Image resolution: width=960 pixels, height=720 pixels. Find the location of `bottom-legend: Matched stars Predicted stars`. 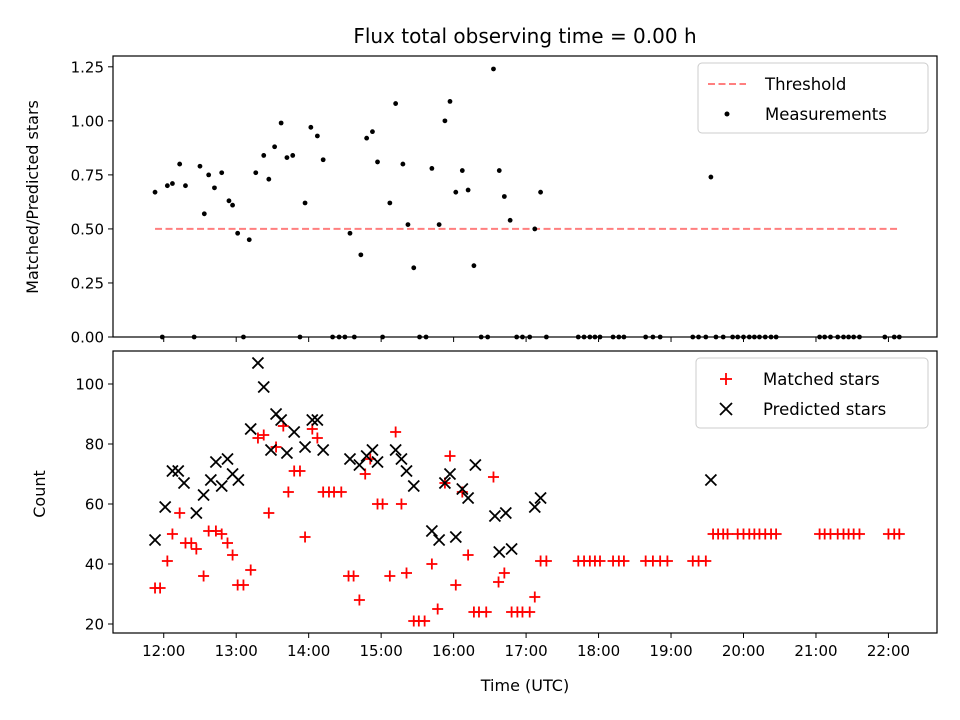

bottom-legend: Matched stars Predicted stars is located at coordinates (812, 393).